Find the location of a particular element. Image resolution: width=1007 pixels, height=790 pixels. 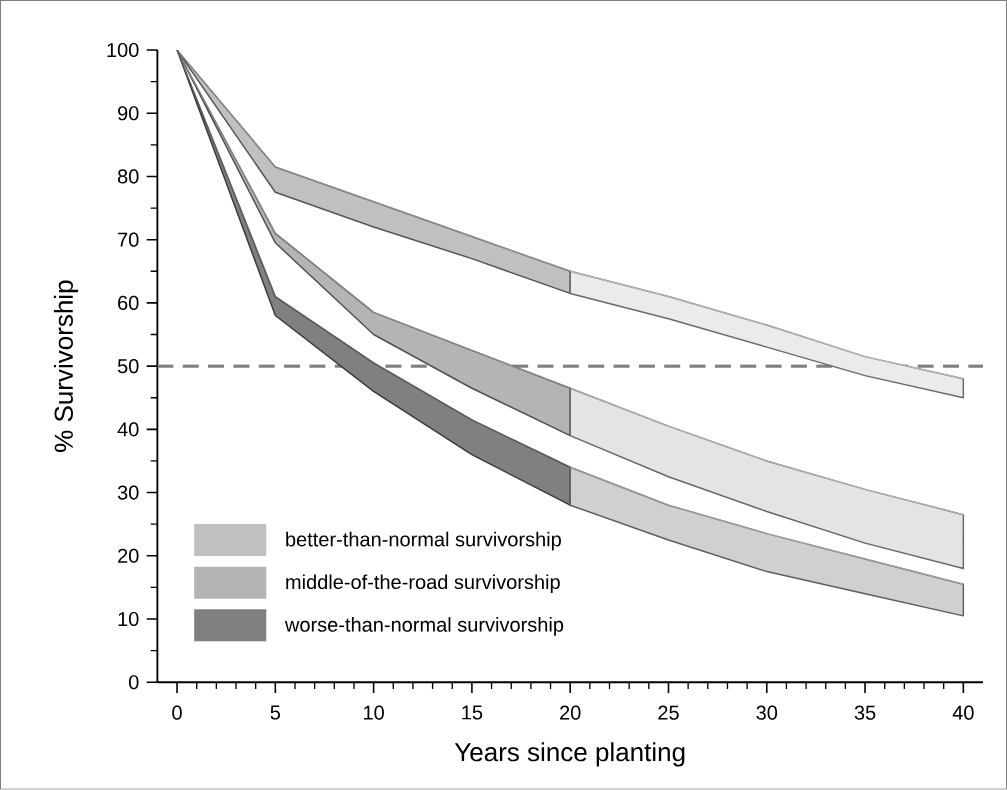

y-tick-label: 100 is located at coordinates (123, 50).